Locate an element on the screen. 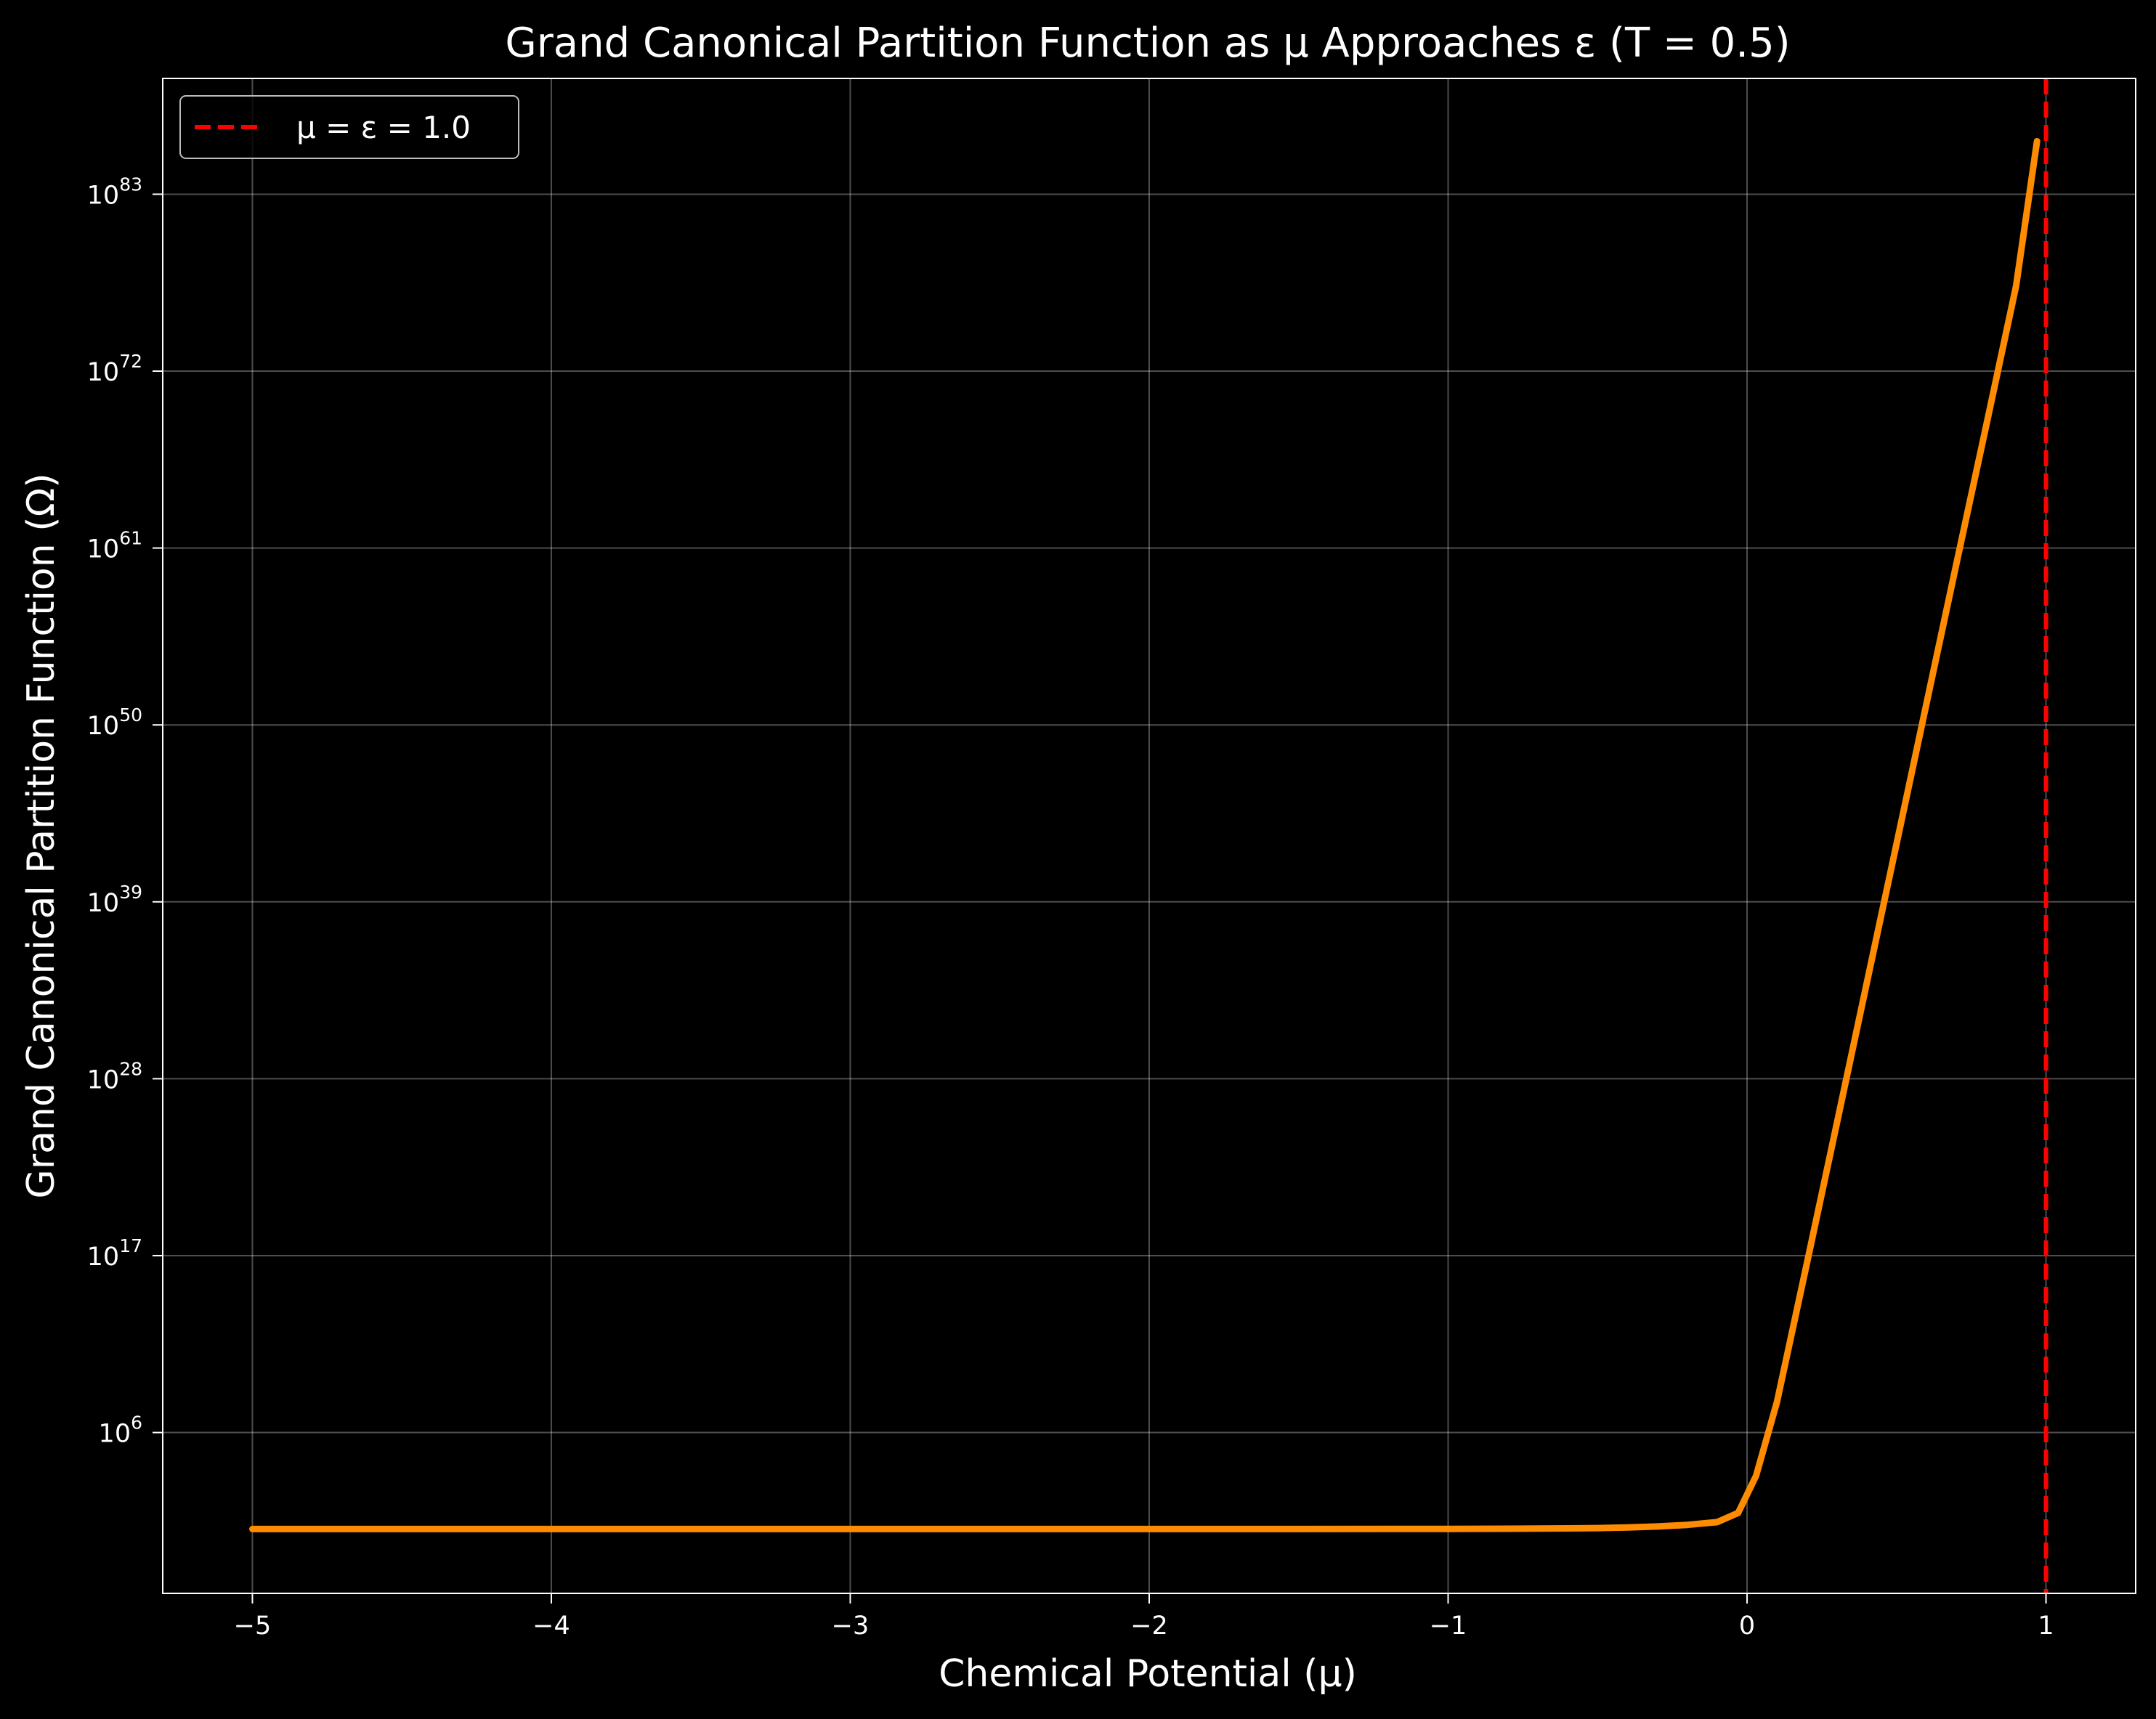 The height and width of the screenshot is (1719, 2156). legend-label-reference-line: μ = ε = 1.0 is located at coordinates (383, 127).